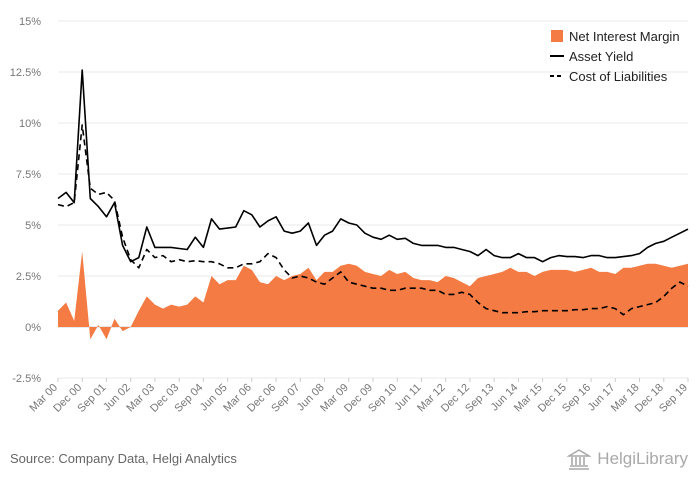 This screenshot has height=483, width=700. What do you see at coordinates (579, 459) in the screenshot?
I see `library-building-icon` at bounding box center [579, 459].